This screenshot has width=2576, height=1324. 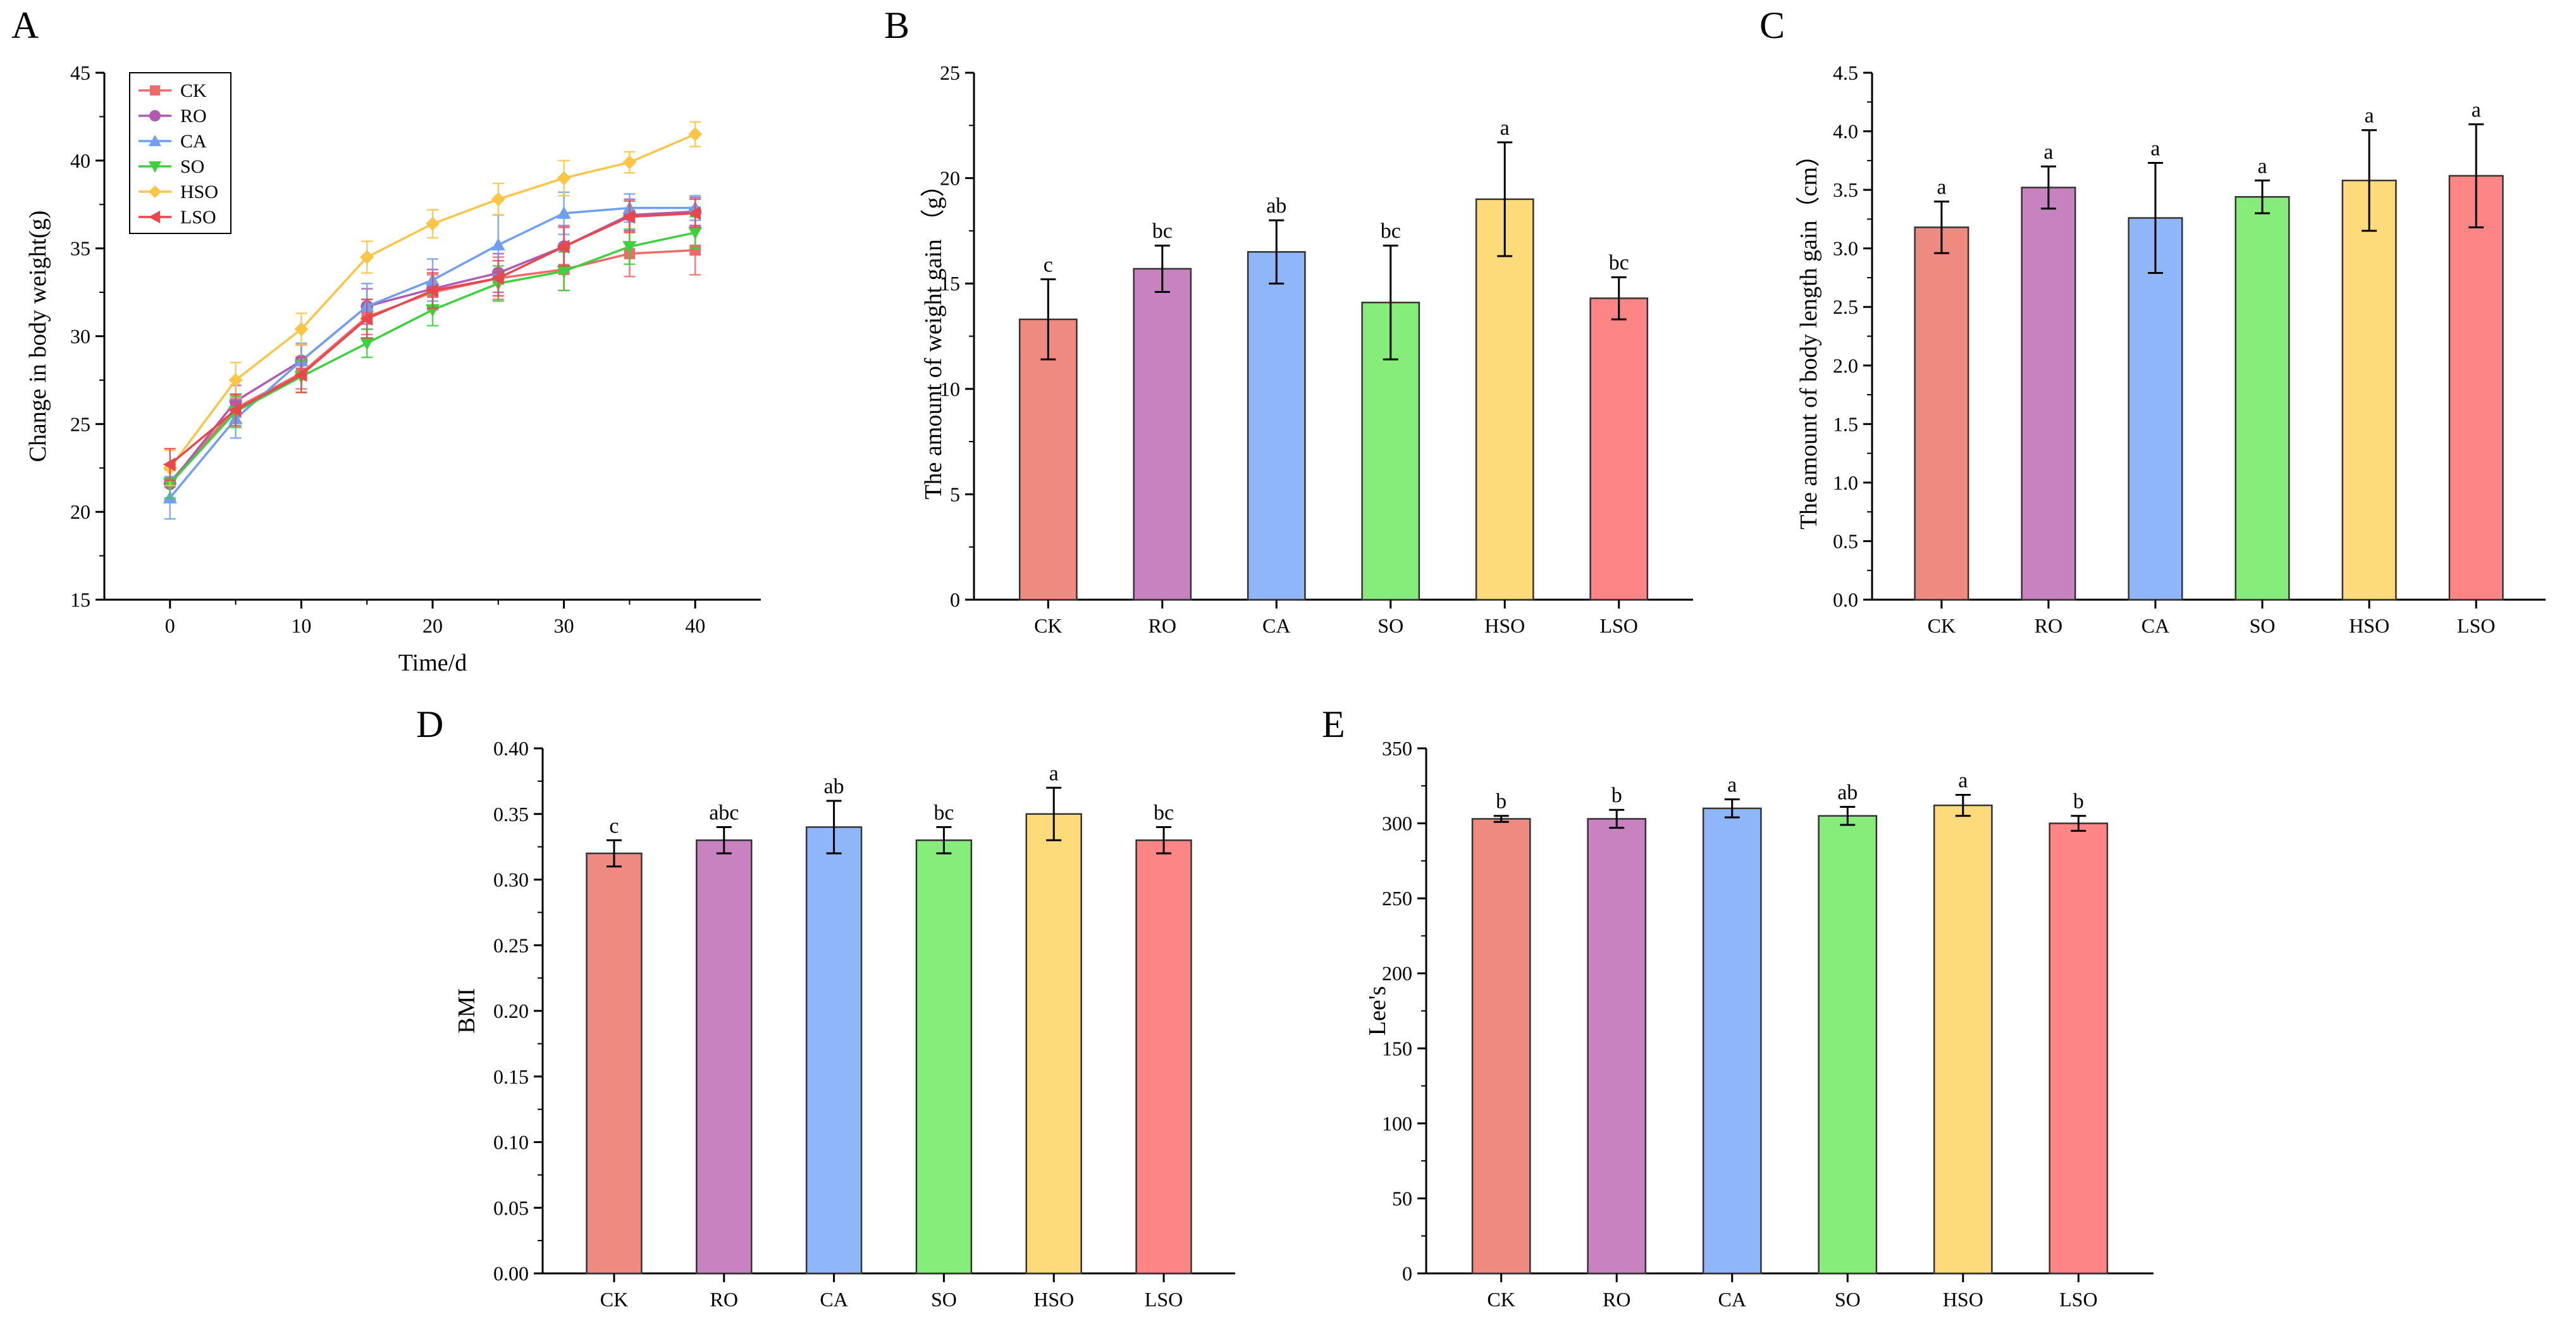 I want to click on legend-label: HSO, so click(x=199, y=192).